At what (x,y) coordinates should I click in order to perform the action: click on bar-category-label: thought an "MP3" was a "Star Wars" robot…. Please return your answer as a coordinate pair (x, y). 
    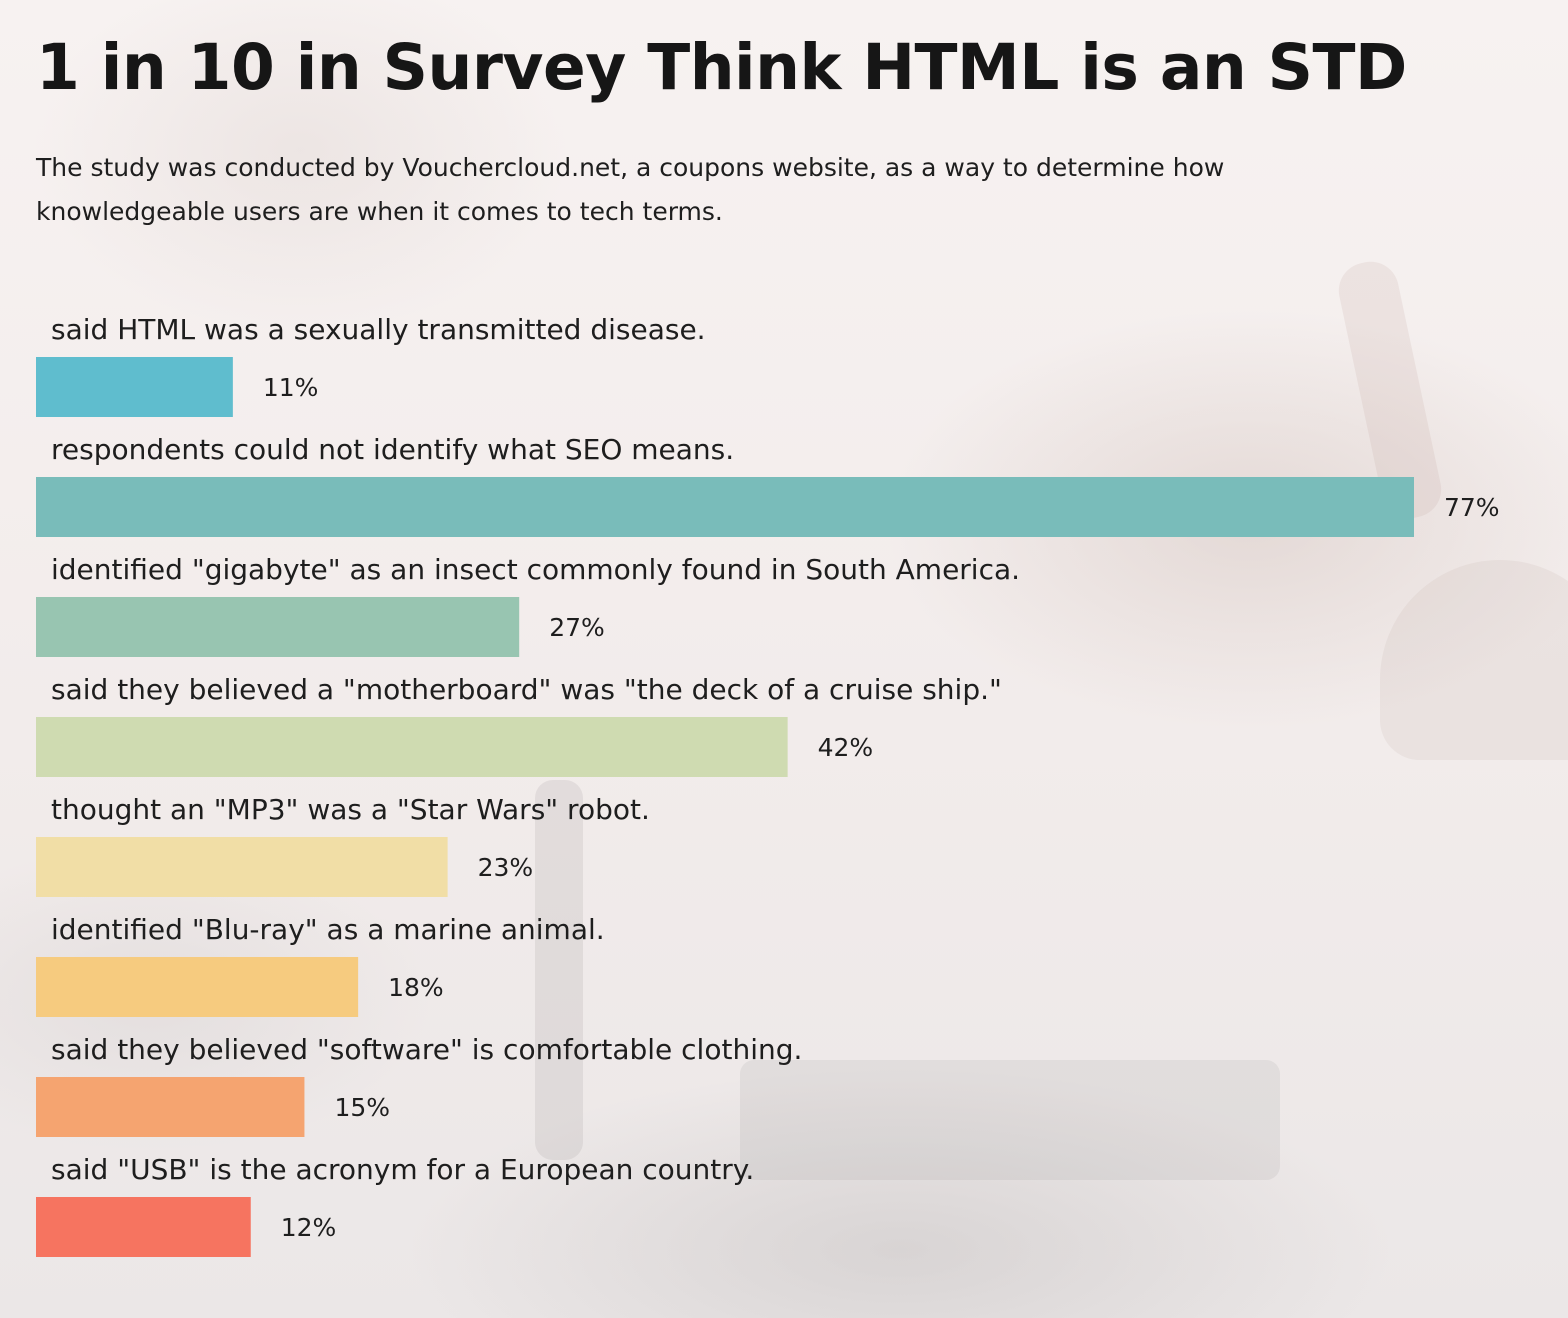
    Looking at the image, I should click on (350, 809).